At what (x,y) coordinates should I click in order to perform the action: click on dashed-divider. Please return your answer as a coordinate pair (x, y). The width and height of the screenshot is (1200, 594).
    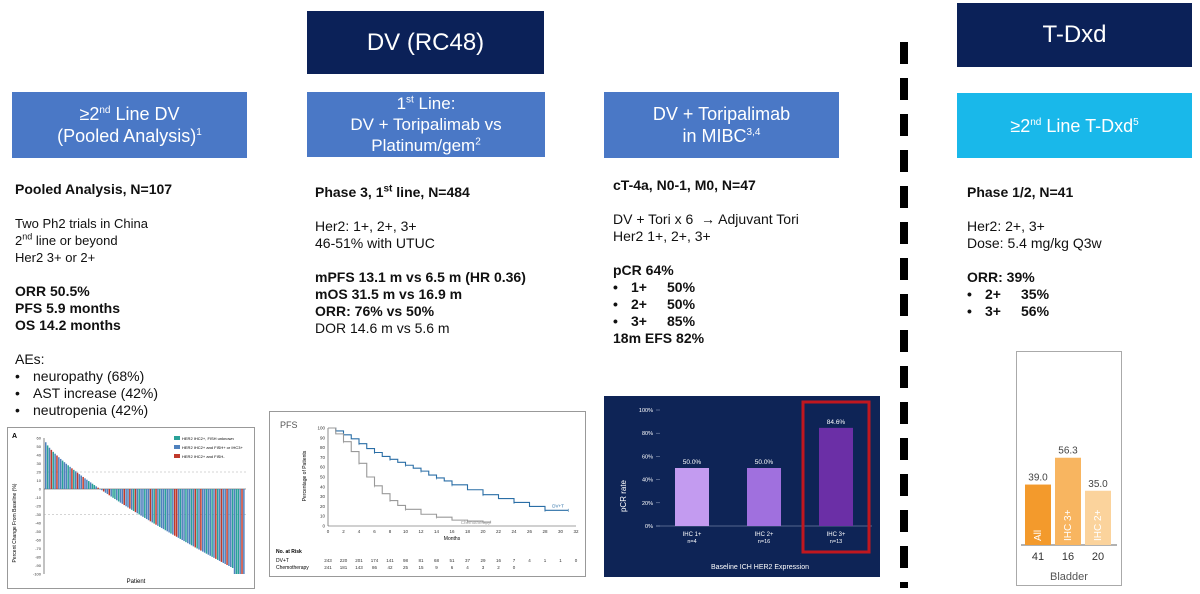
    Looking at the image, I should click on (904, 315).